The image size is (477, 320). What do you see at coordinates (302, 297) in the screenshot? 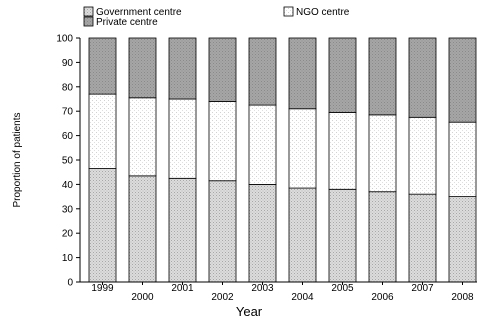
I see `x-tick-label: 2004` at bounding box center [302, 297].